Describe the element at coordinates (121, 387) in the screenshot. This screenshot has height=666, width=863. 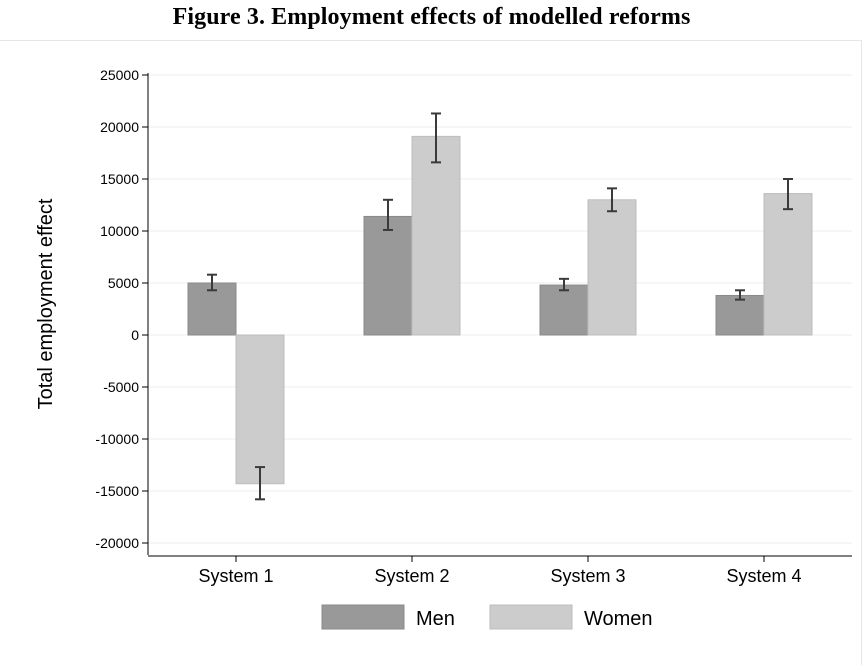
I see `y-tick-label: -5000` at that location.